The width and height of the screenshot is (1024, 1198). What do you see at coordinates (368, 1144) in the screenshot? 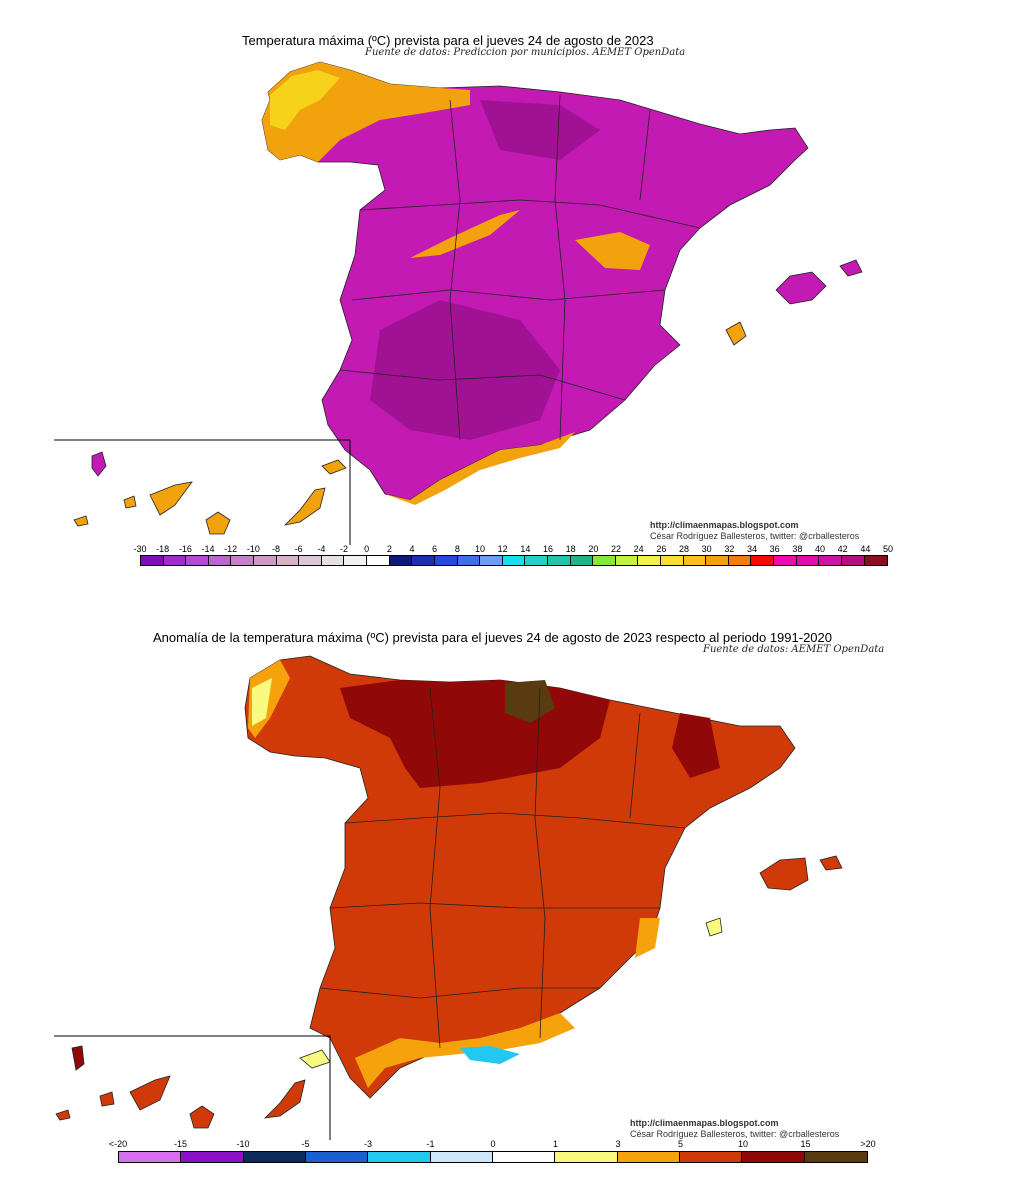
I see `legend-label: -3` at bounding box center [368, 1144].